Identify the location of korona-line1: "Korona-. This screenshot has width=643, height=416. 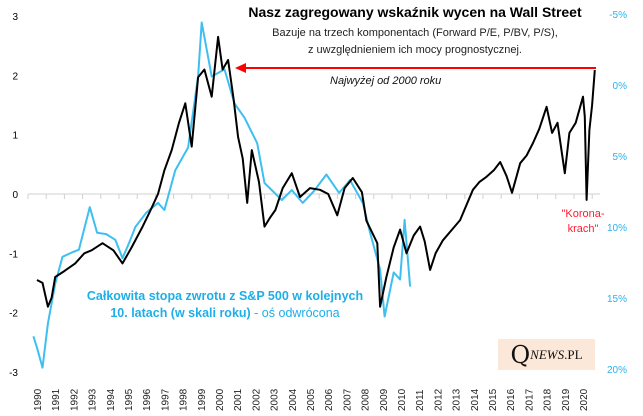
(583, 214).